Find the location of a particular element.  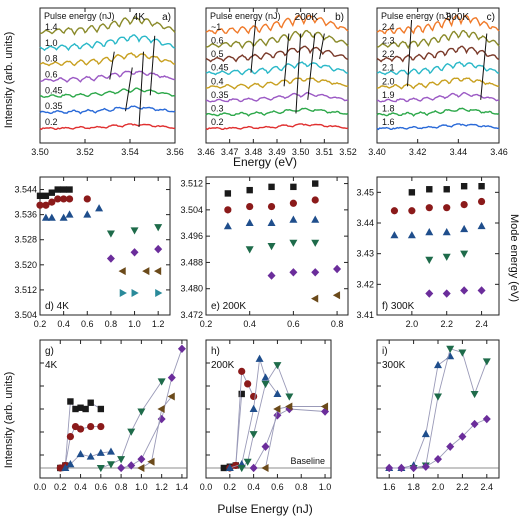

panel-g: 0.0 0.2 0.4 0.6 0.8 1.0 1.2 1.4 g) 4K is located at coordinates (111, 415).